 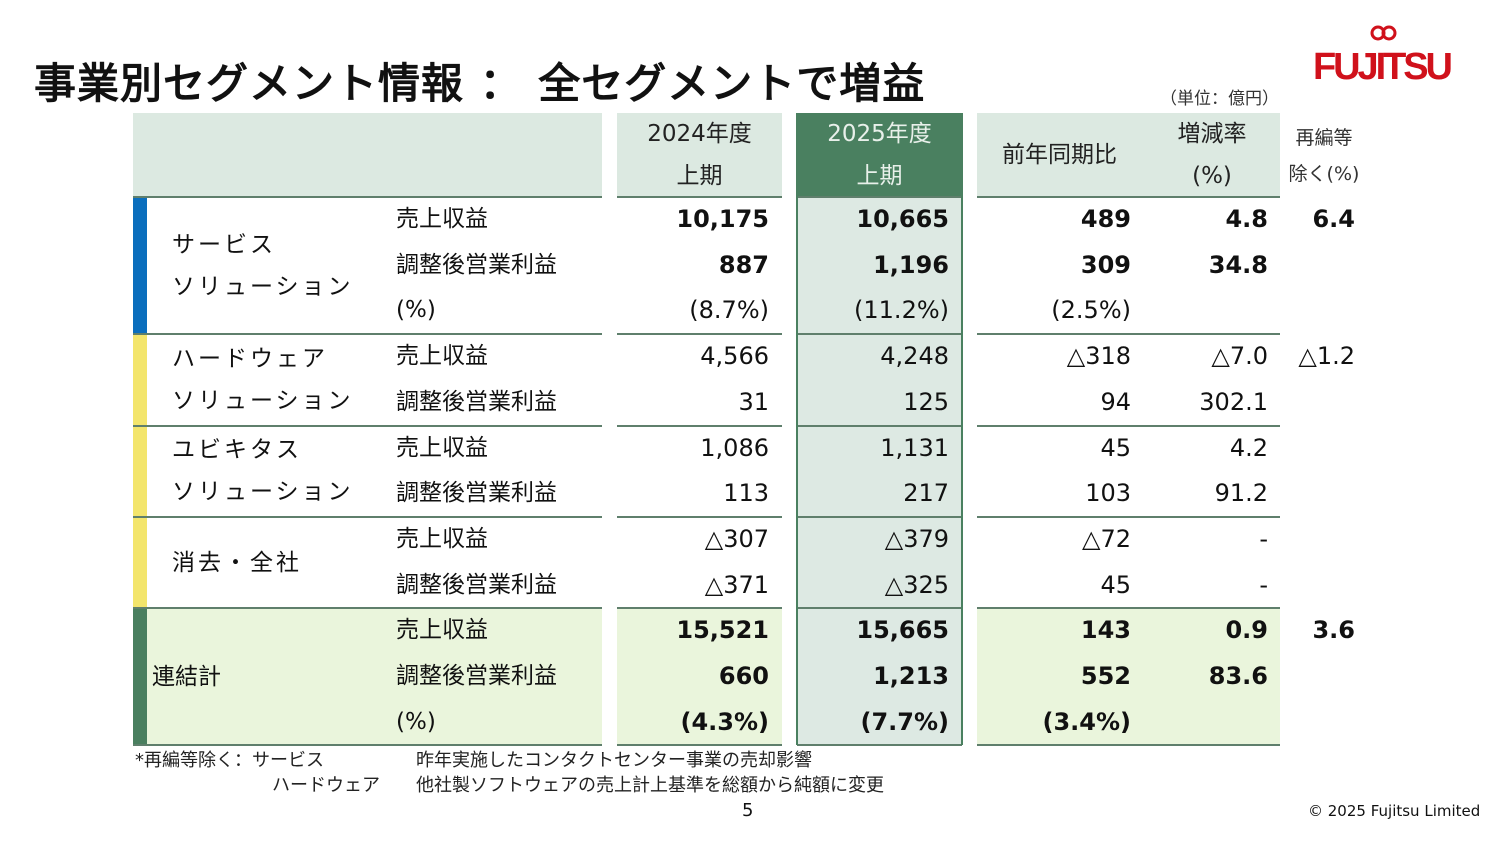 I want to click on footnote-line2-text: 他社製ソフトウェアの売上計上基準を総額から純額に変更, so click(x=650, y=785).